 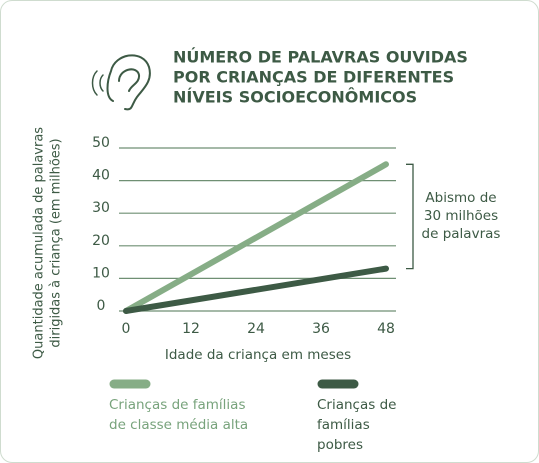 What do you see at coordinates (320, 57) in the screenshot?
I see `chart-title: NÚMERO DE PALAVRAS OUVIDAS` at bounding box center [320, 57].